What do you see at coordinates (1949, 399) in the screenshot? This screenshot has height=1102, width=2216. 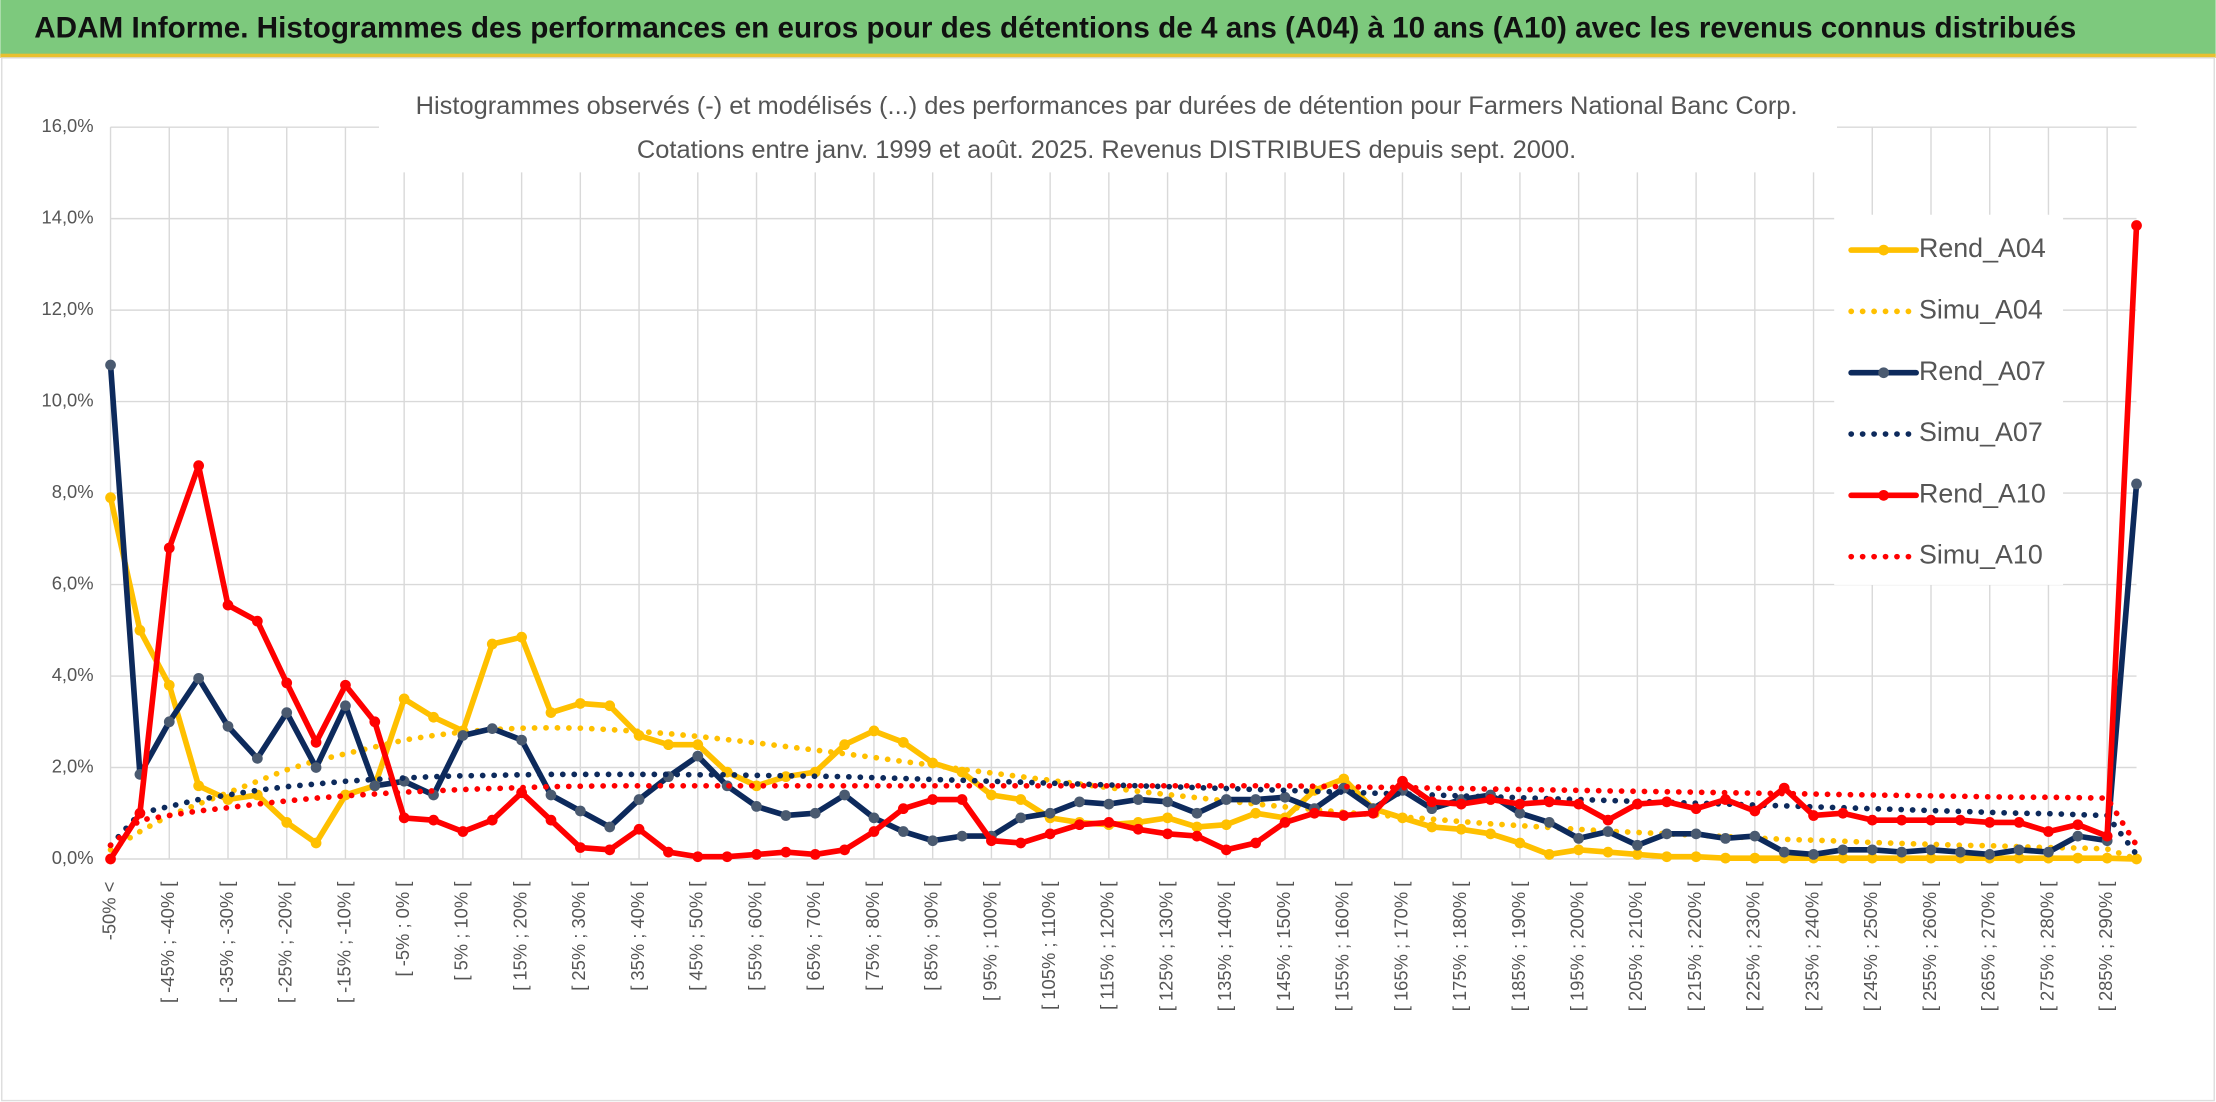 I see `legend-box` at bounding box center [1949, 399].